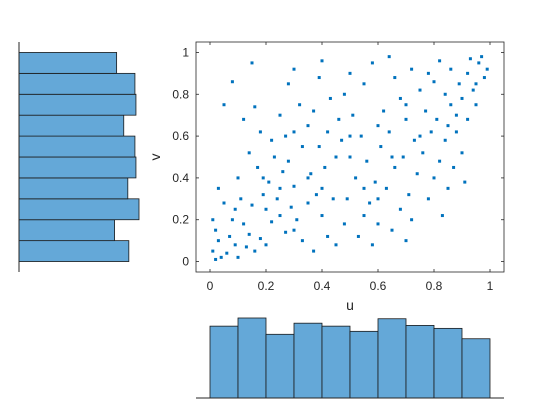 The image size is (560, 420). I want to click on histogram-v, so click(79, 157).